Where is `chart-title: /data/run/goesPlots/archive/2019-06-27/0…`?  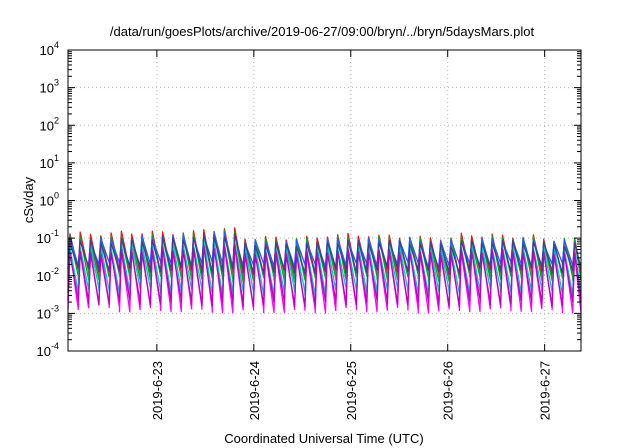 chart-title: /data/run/goesPlots/archive/2019-06-27/0… is located at coordinates (322, 31).